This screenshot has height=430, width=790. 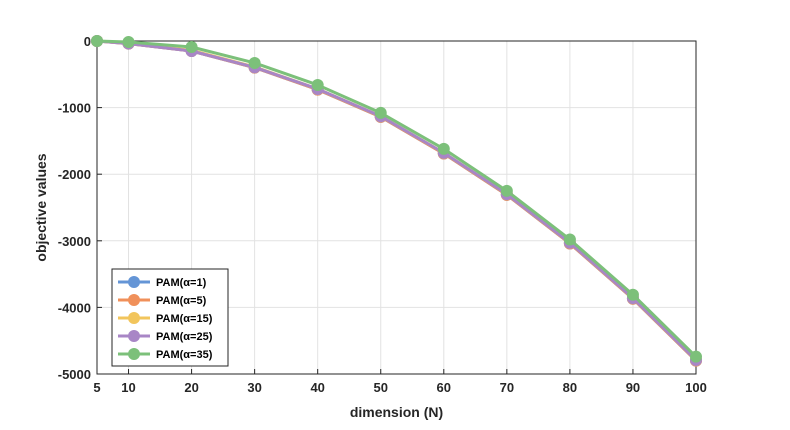 I want to click on x-tick-label: 80, so click(x=570, y=387).